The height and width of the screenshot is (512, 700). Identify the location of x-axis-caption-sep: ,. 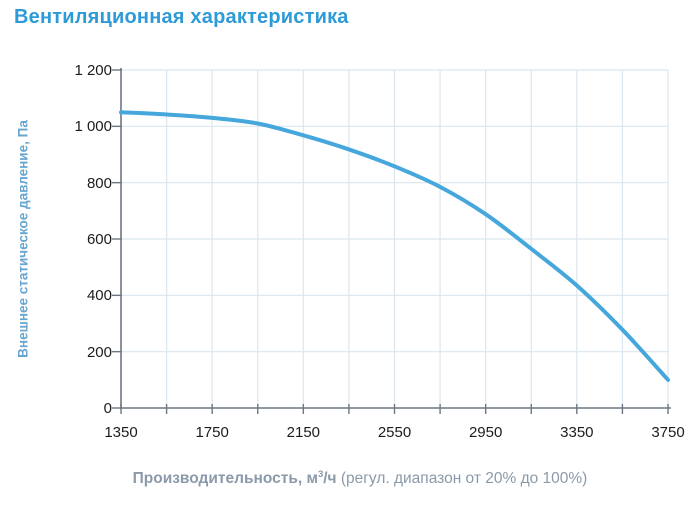
(302, 478).